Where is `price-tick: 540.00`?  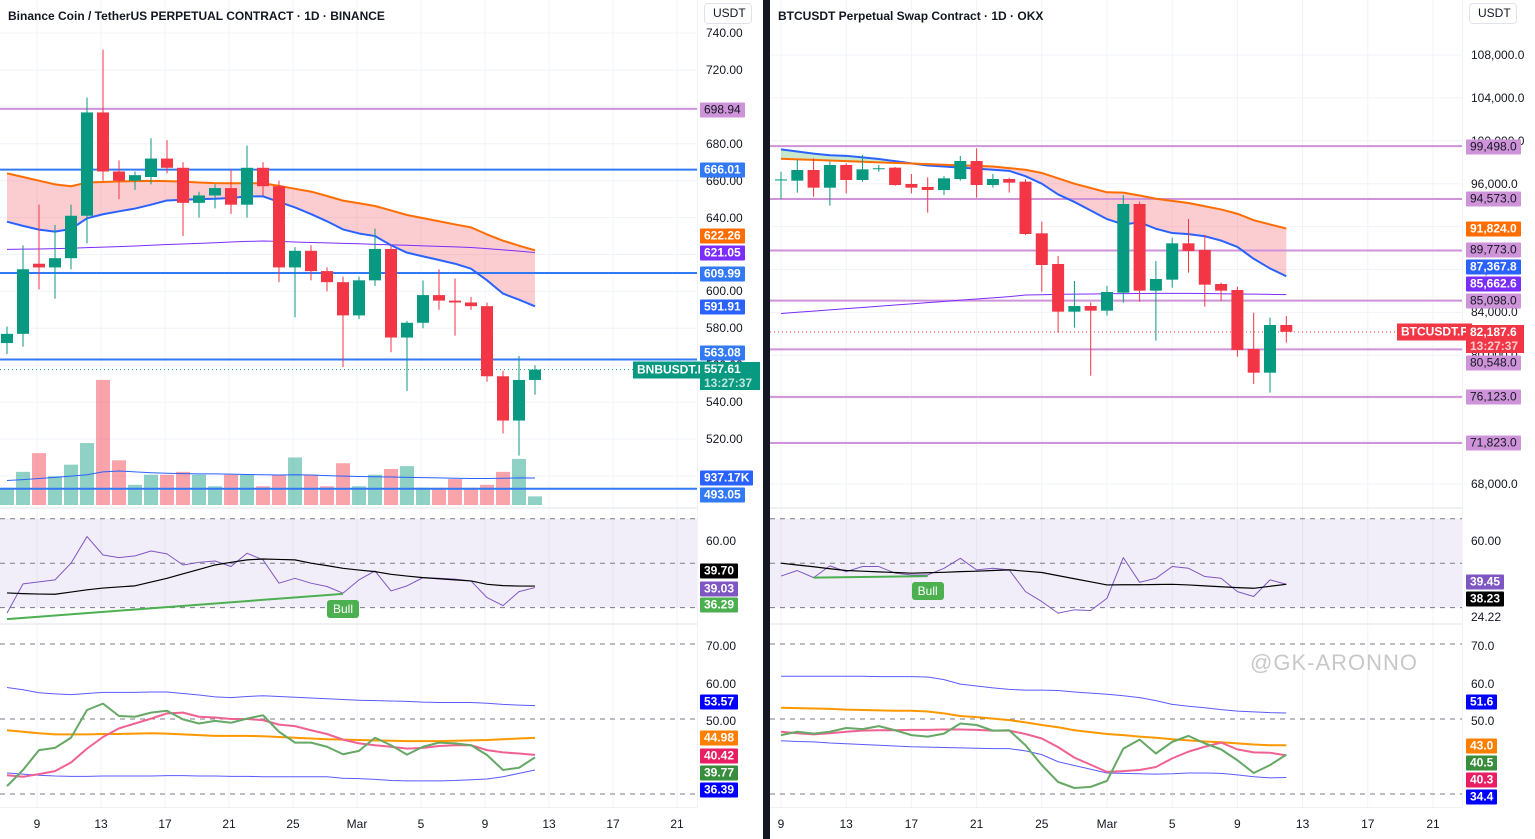 price-tick: 540.00 is located at coordinates (724, 402).